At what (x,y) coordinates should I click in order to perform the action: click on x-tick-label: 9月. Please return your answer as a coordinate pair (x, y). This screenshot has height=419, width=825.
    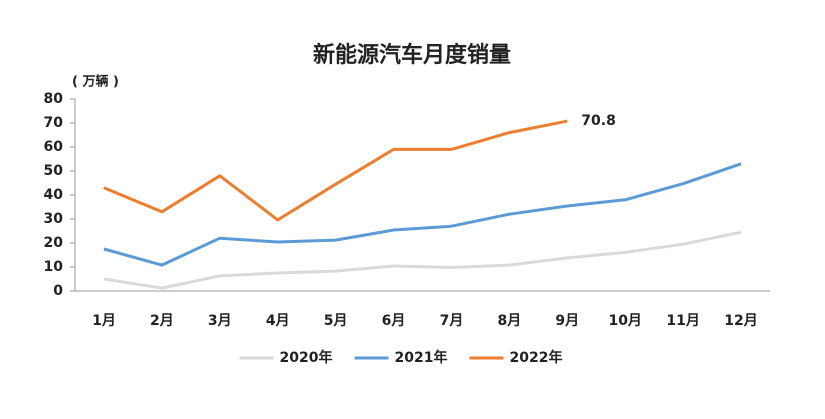
    Looking at the image, I should click on (567, 321).